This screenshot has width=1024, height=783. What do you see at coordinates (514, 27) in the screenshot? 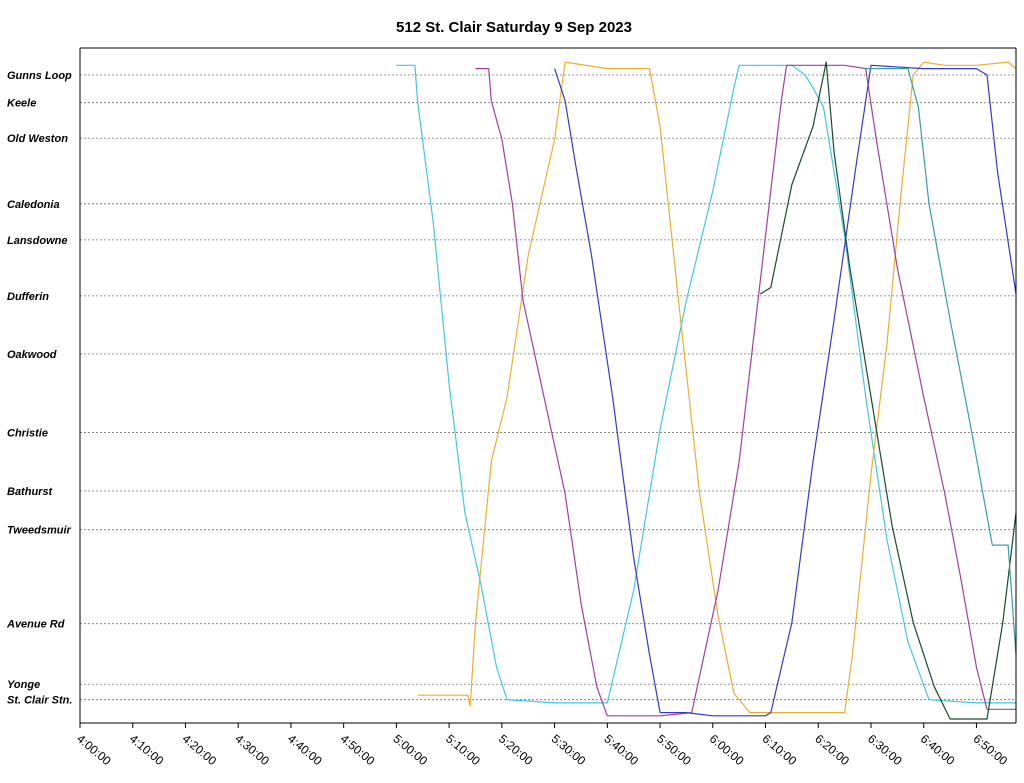
I see `chart-title: 512 St. Clair Saturday 9 Sep 2023` at bounding box center [514, 27].